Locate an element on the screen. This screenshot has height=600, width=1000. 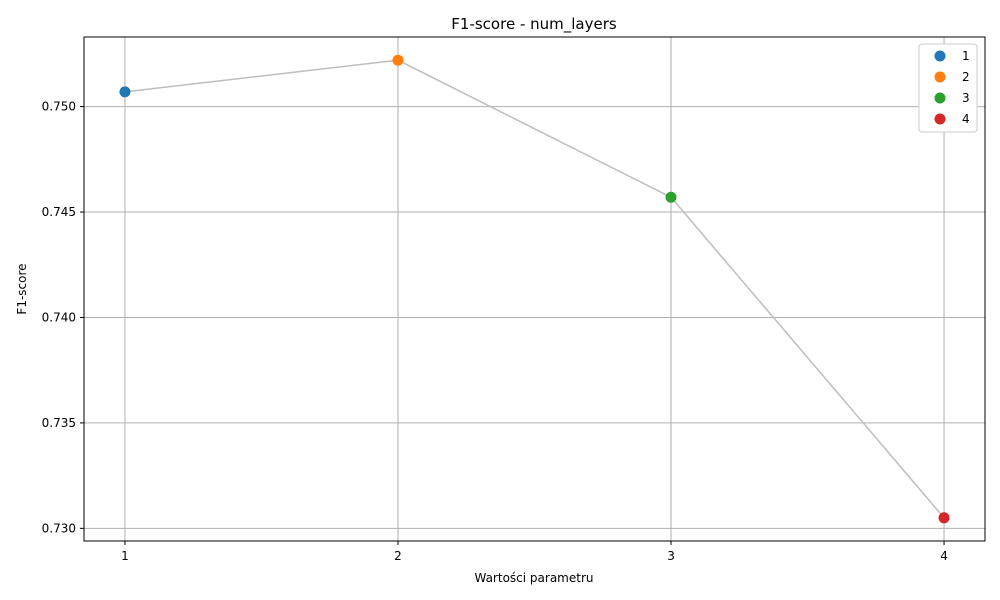
y-tick-label: 0.740 is located at coordinates (59, 317).